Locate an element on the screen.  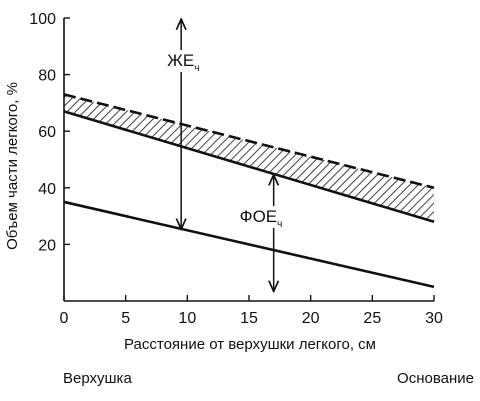
y-axis-title: Объем части легкого, % is located at coordinates (12, 166).